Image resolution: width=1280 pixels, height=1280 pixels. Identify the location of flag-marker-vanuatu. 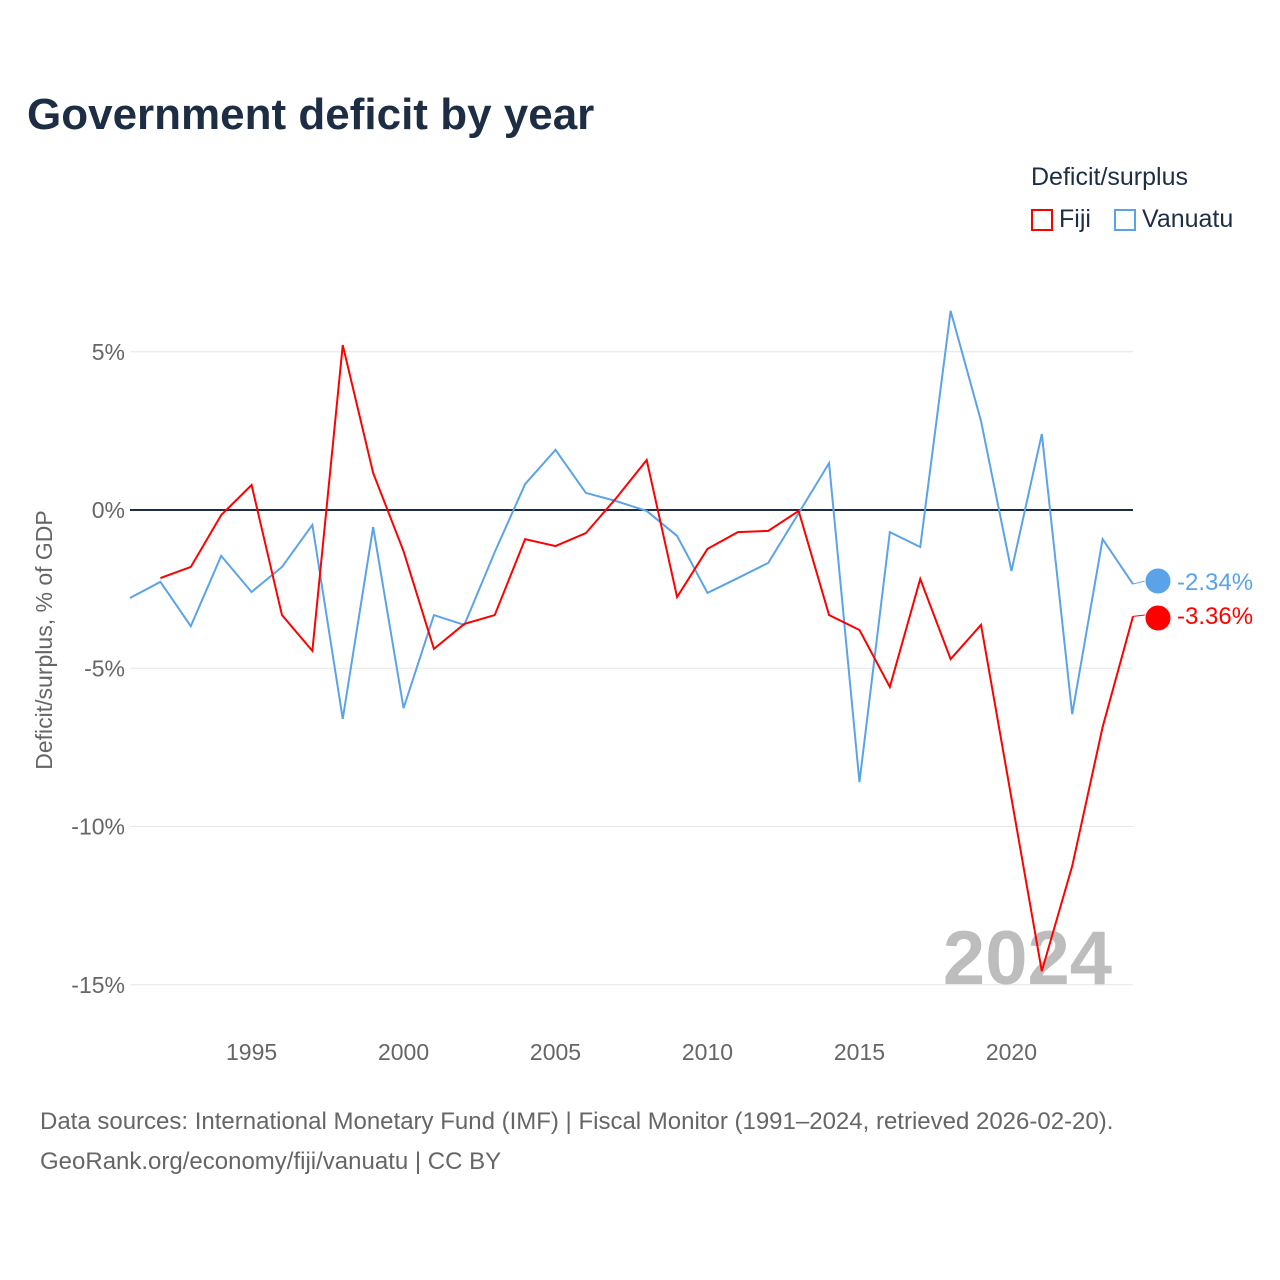
(1158, 581).